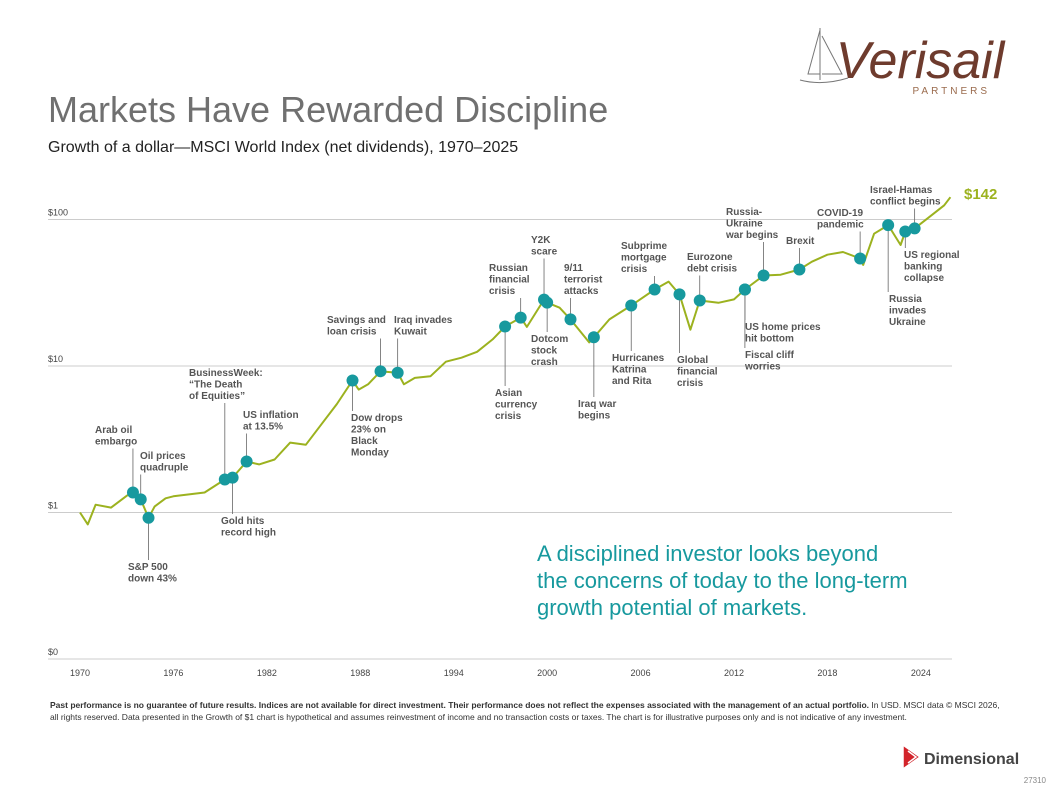 Image resolution: width=1056 pixels, height=794 pixels. Describe the element at coordinates (924, 278) in the screenshot. I see `event-label-line: collapse` at that location.